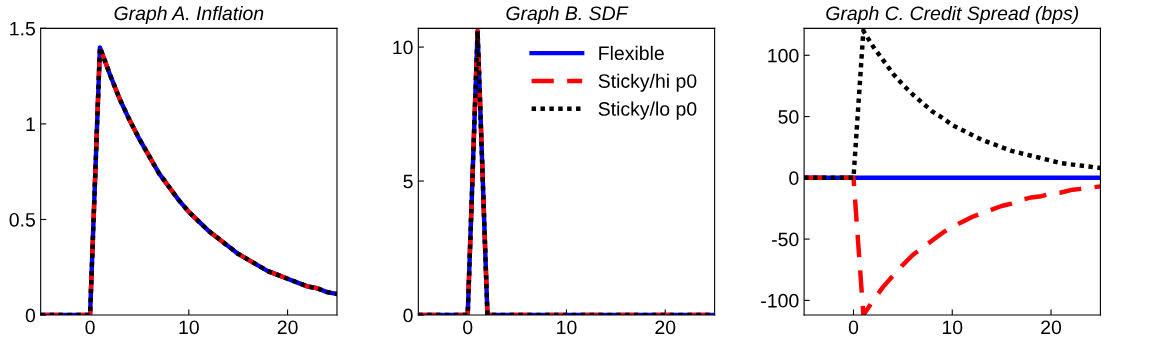 This screenshot has width=1162, height=354. I want to click on legend-label: Flexible, so click(631, 53).